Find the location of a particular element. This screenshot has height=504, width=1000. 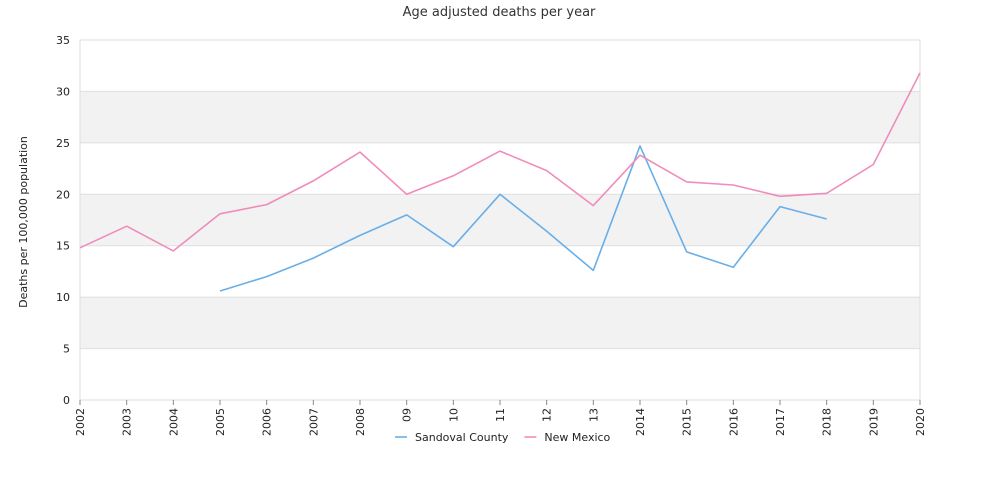

y-tick-label: 25 is located at coordinates (63, 143).